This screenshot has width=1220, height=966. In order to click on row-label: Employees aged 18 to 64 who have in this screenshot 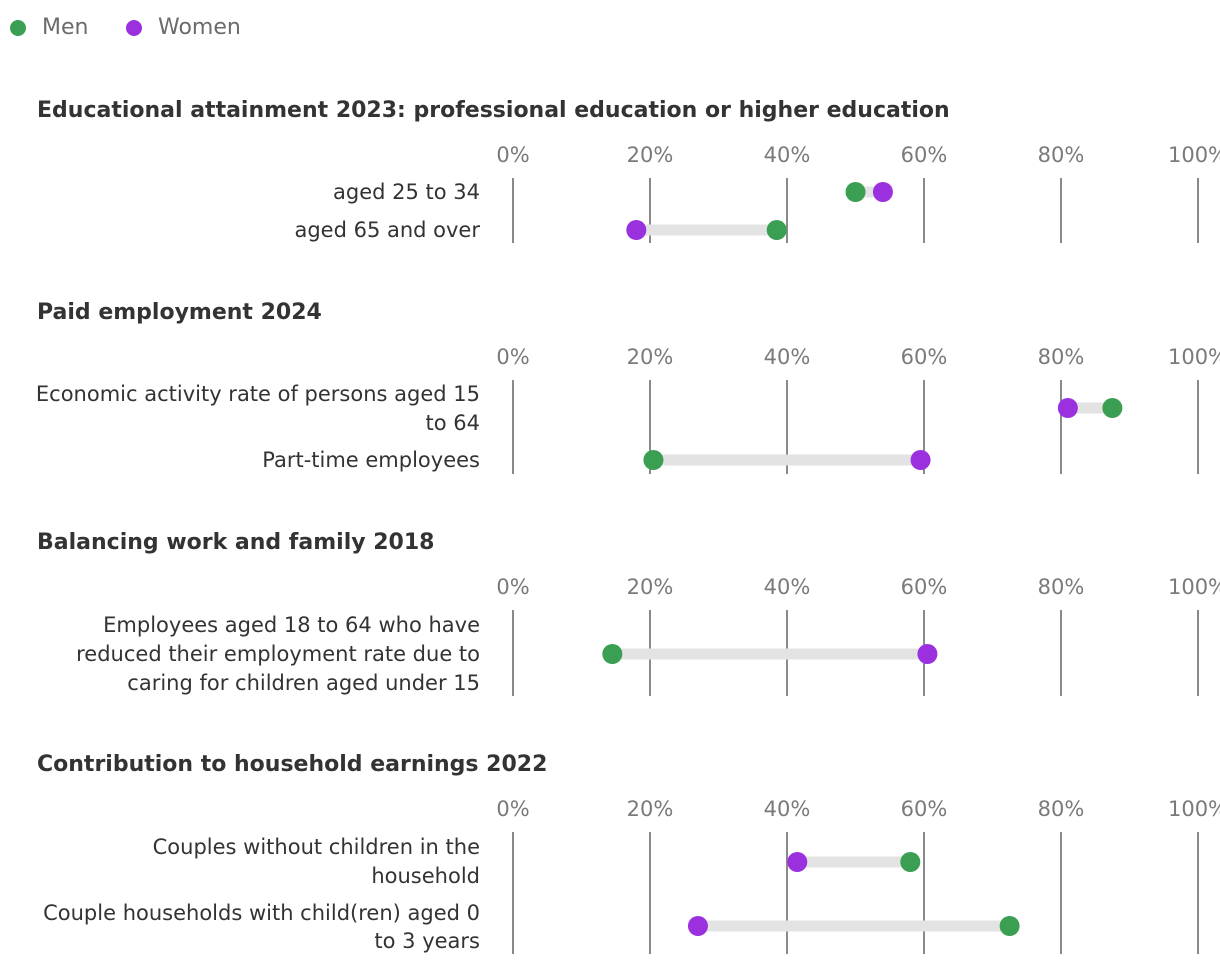, I will do `click(291, 625)`.